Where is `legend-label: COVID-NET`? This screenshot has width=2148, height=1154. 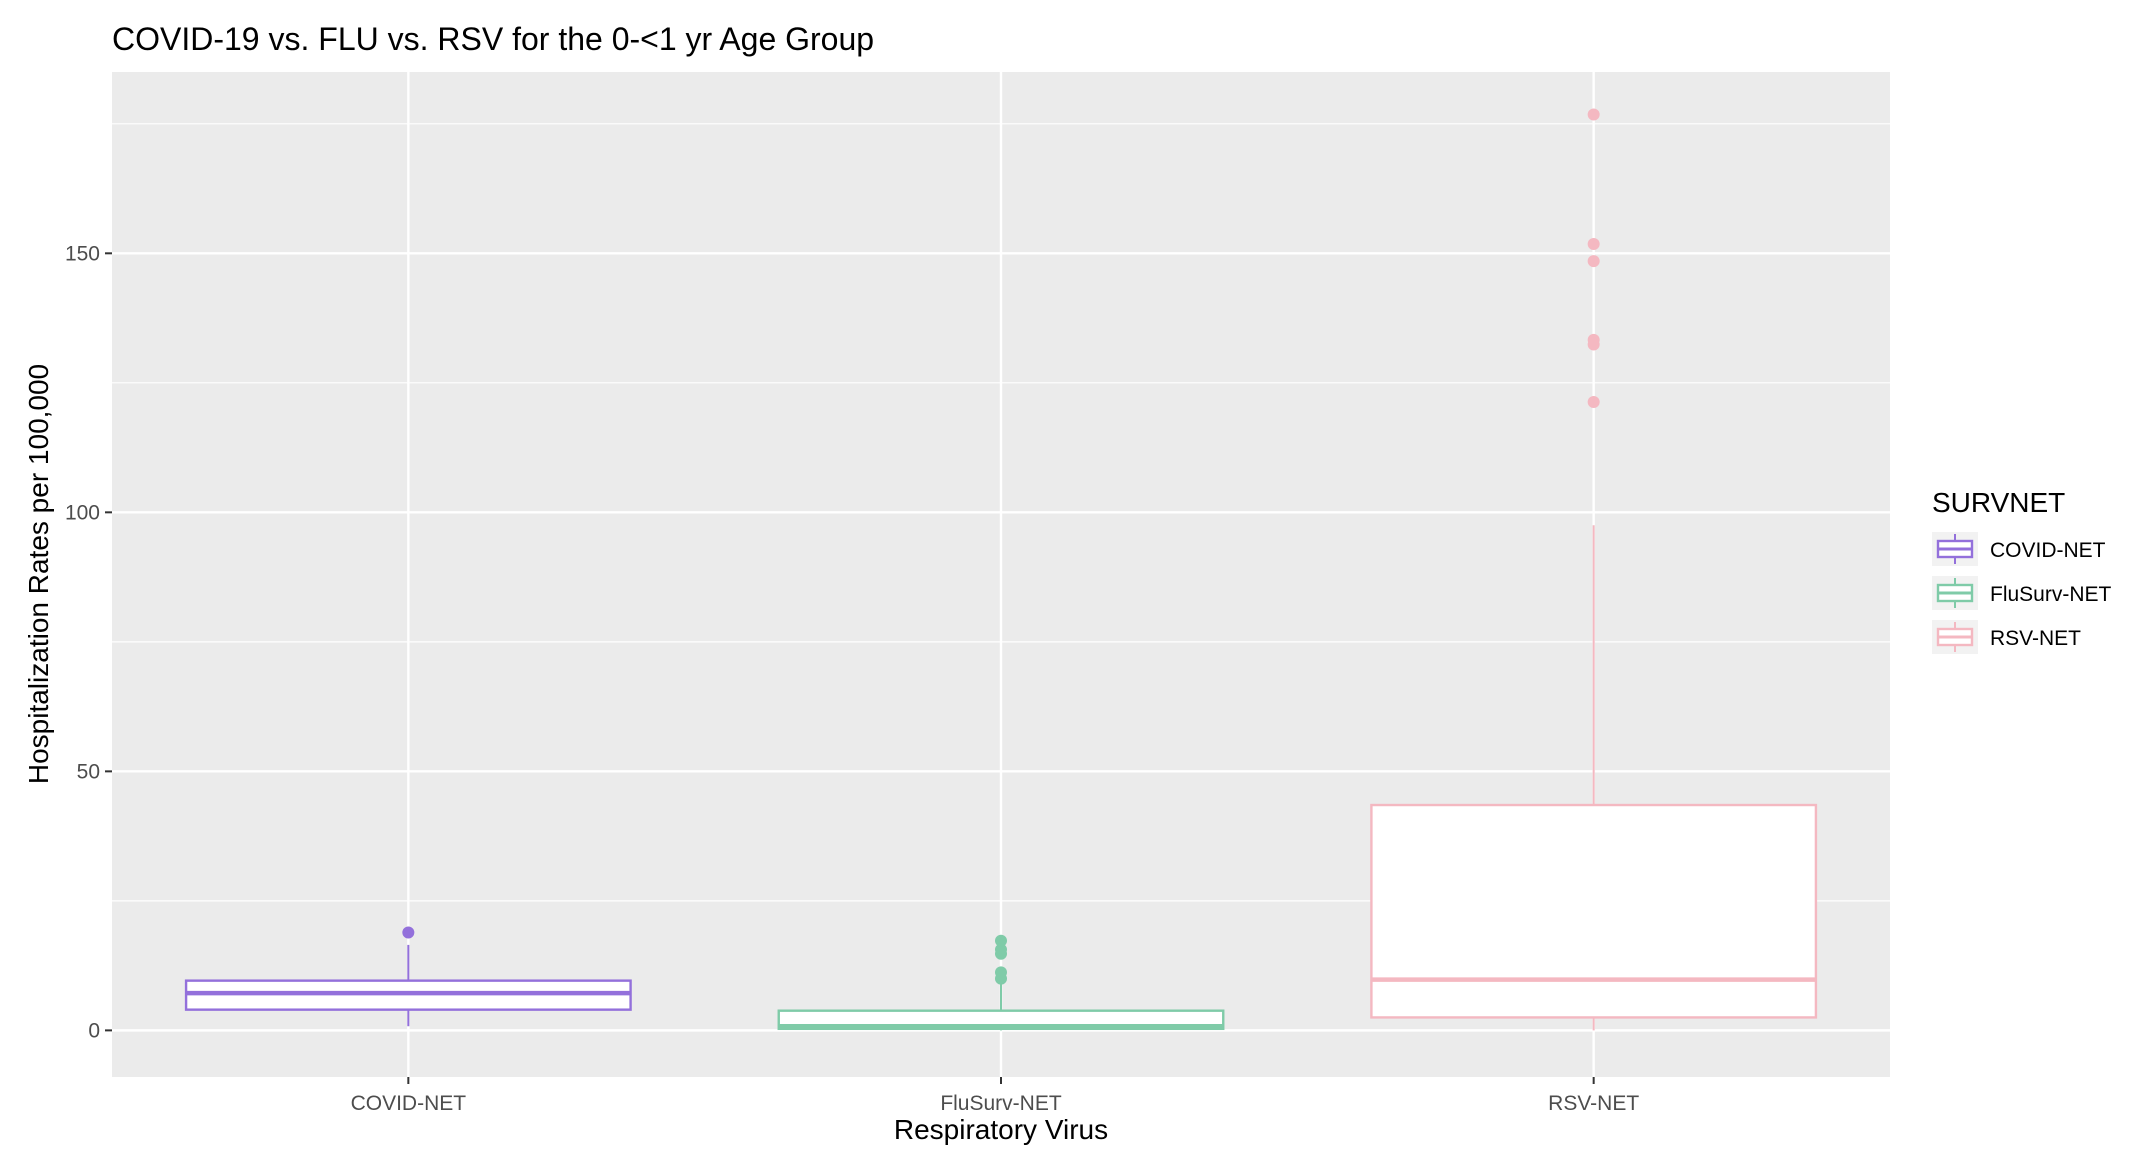
legend-label: COVID-NET is located at coordinates (2048, 550).